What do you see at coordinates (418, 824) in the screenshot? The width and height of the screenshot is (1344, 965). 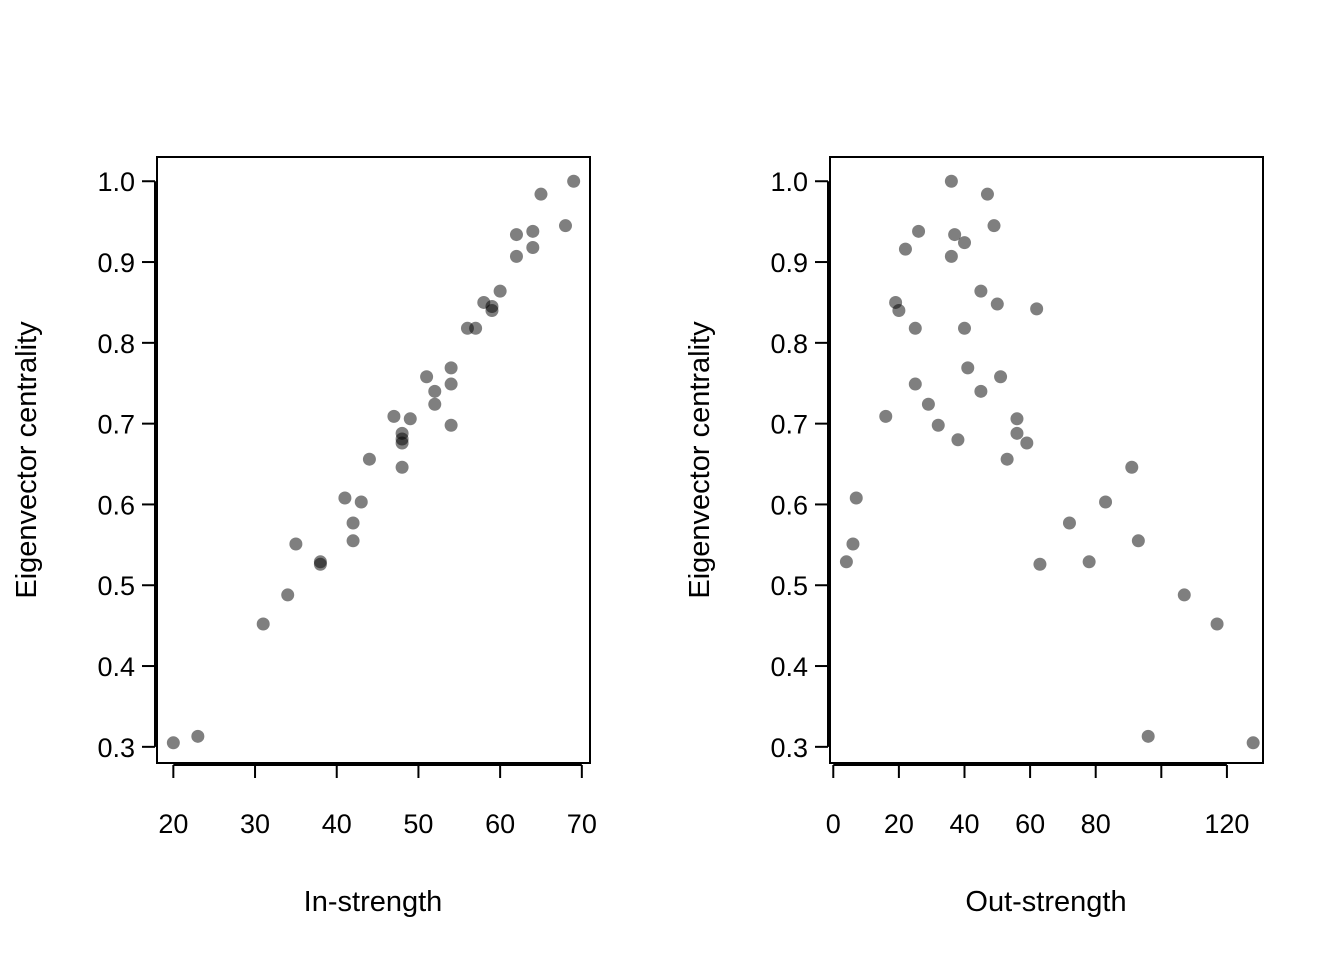 I see `x-tick-label: 50` at bounding box center [418, 824].